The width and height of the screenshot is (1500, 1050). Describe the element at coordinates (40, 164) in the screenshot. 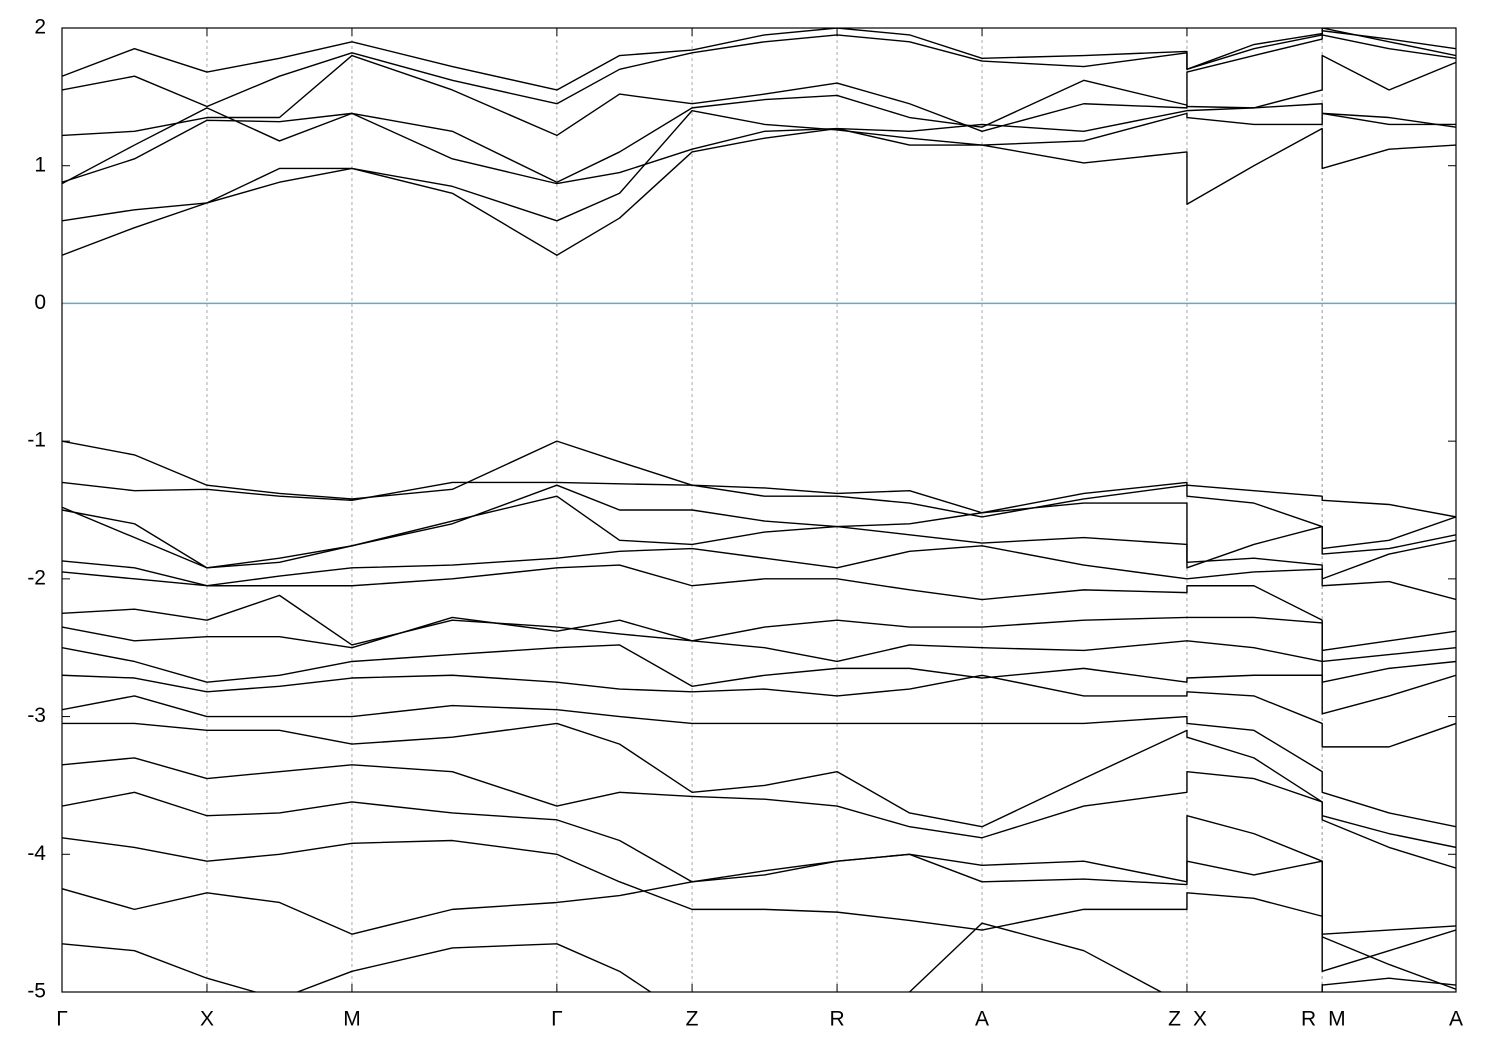

I see `y-tick-label: 1` at that location.